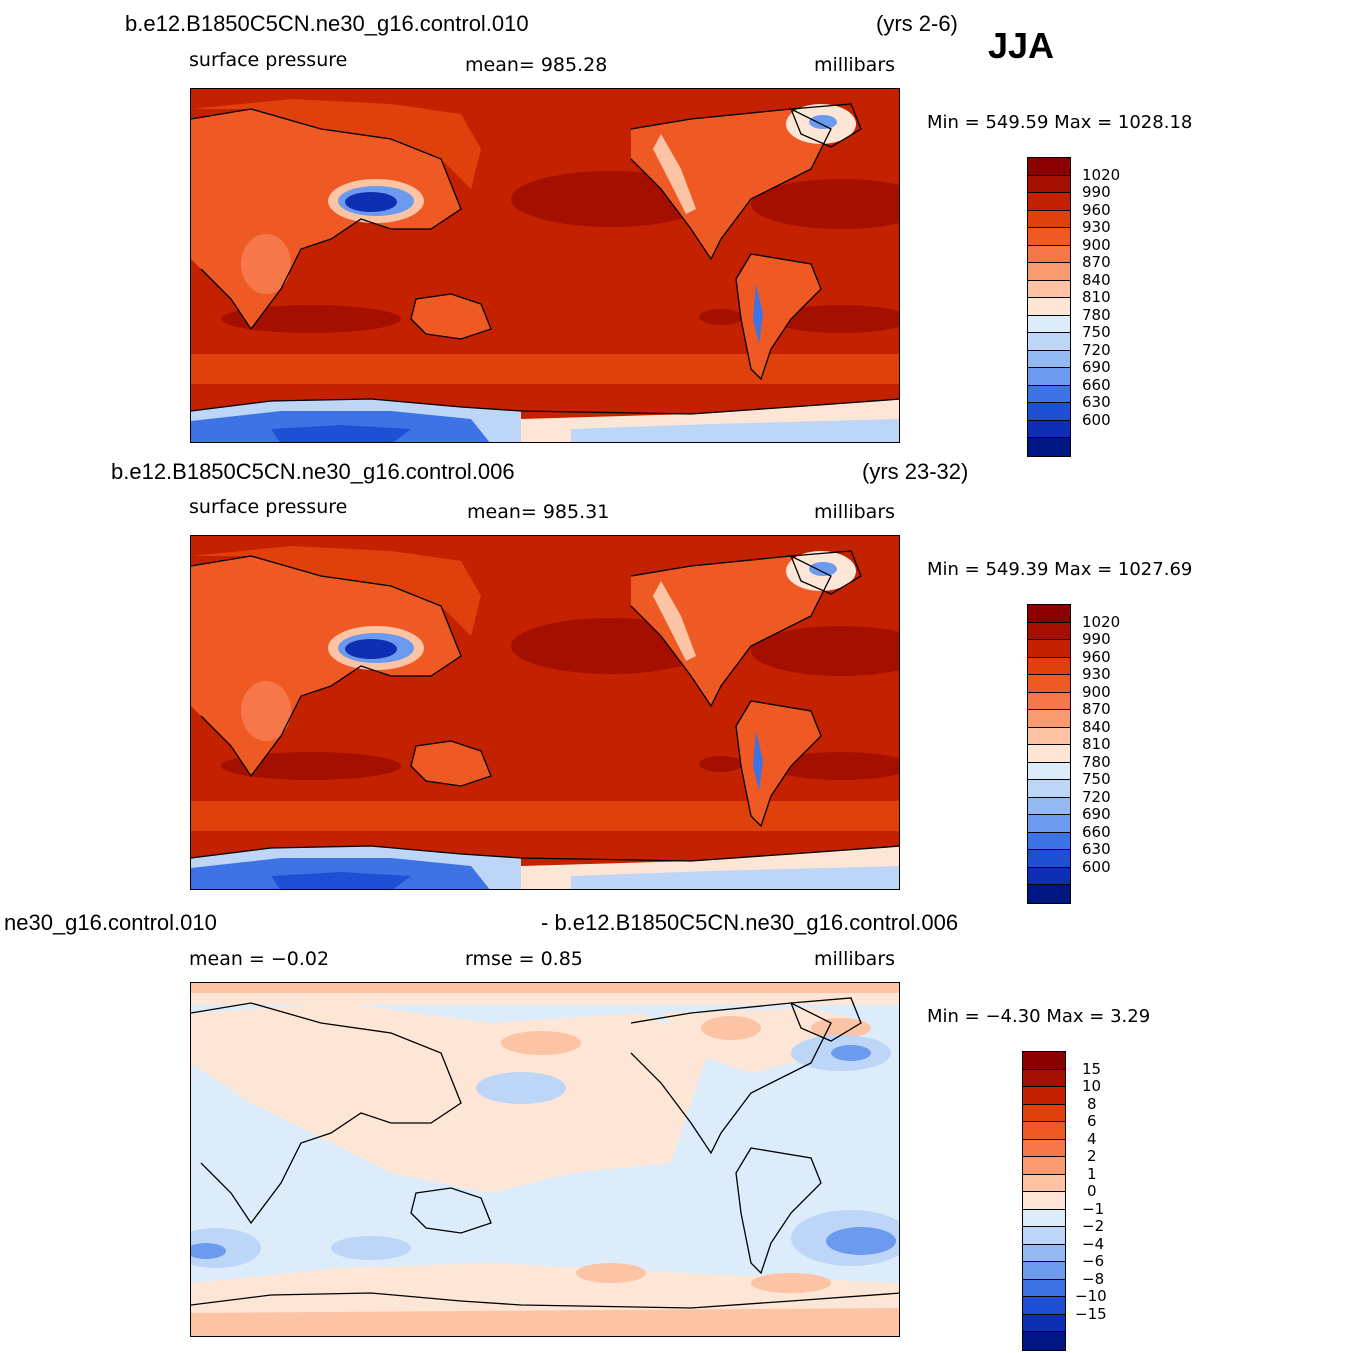  What do you see at coordinates (545, 712) in the screenshot?
I see `panel2-map-svg` at bounding box center [545, 712].